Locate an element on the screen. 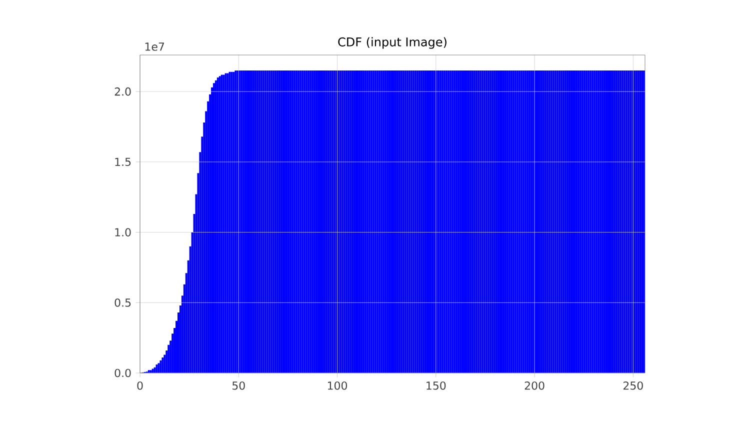 This screenshot has height=430, width=746. y-tick-label: 1.5 is located at coordinates (123, 162).